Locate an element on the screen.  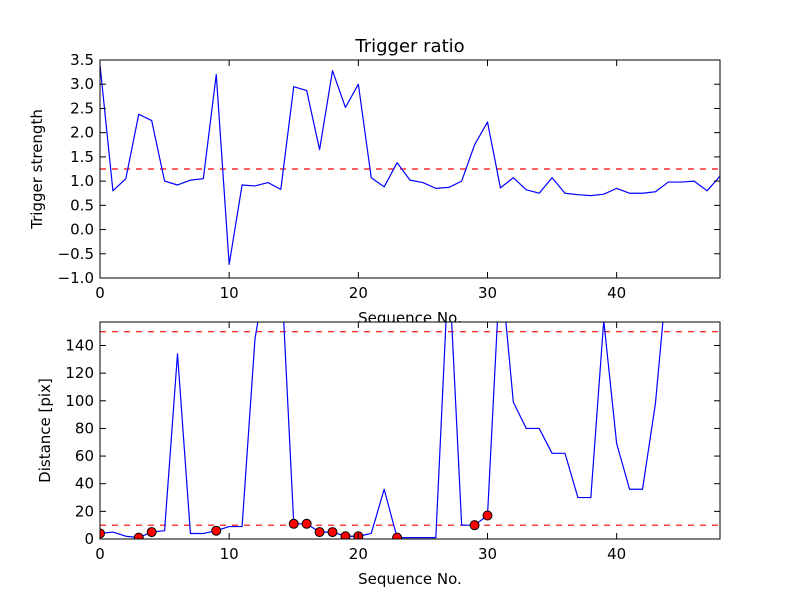
y-tick-label: 140 is located at coordinates (79, 345).